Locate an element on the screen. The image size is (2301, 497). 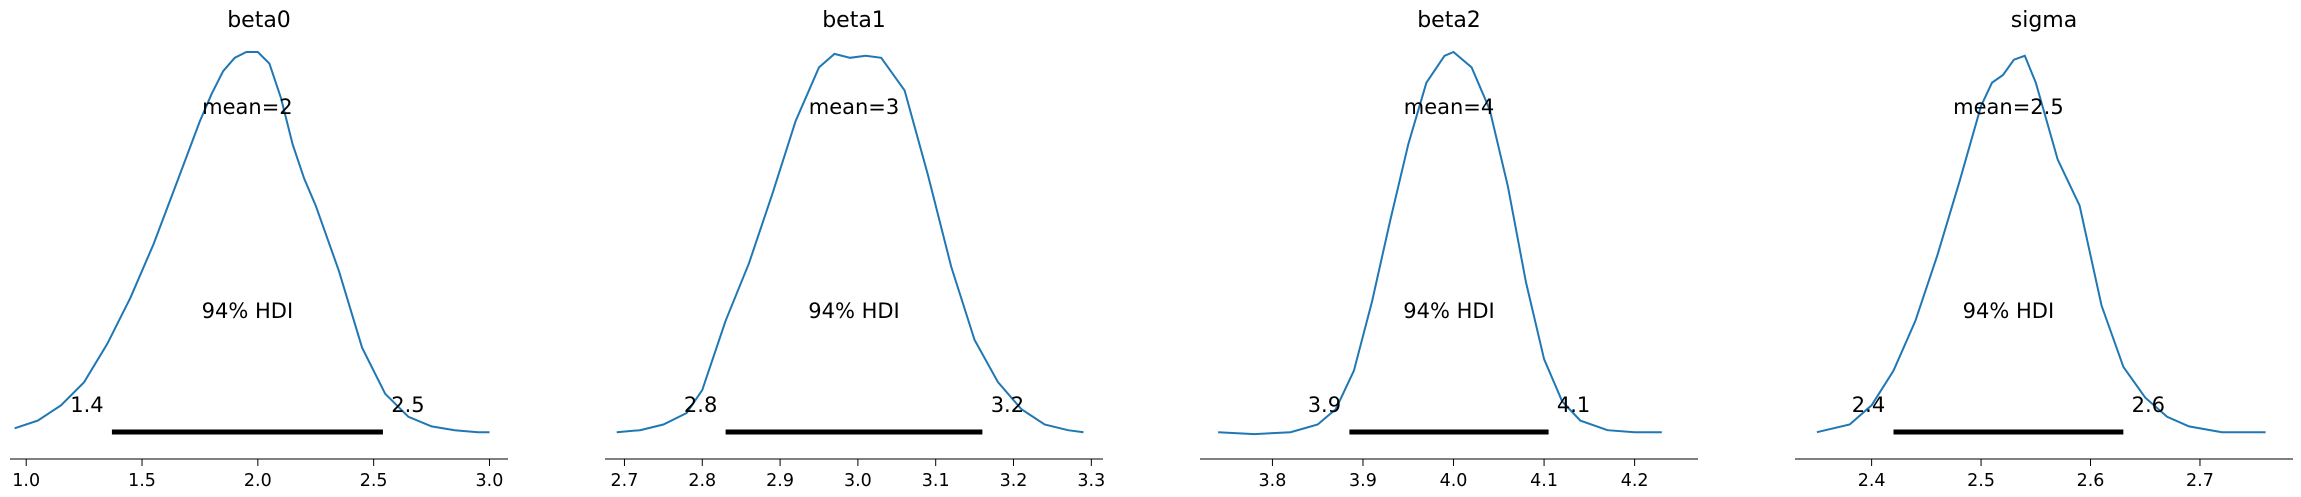
hdi-lower-label: 1.4 is located at coordinates (86, 405).